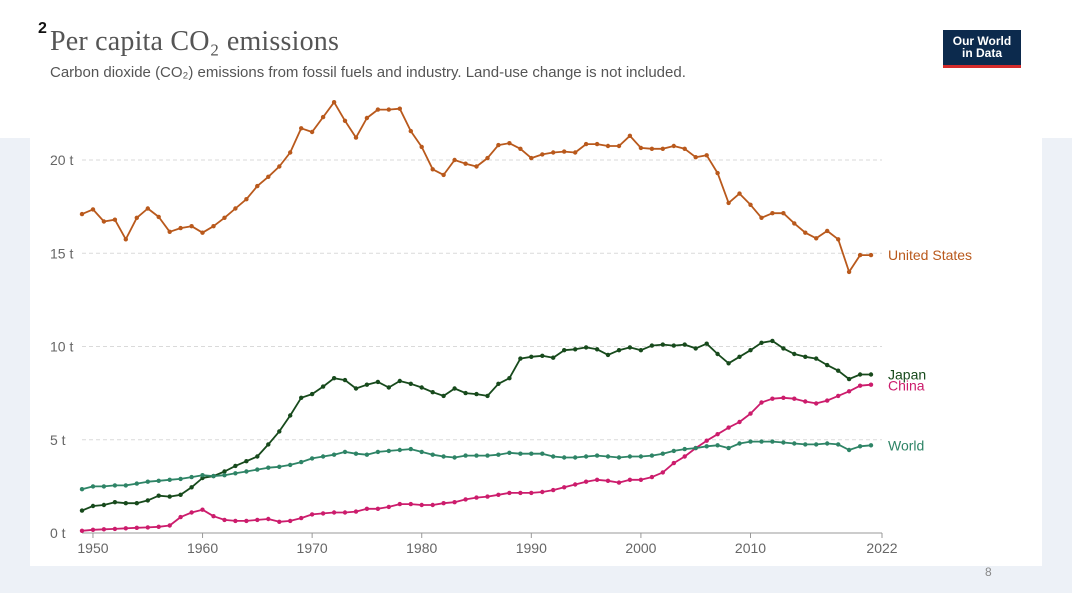  Describe the element at coordinates (930, 255) in the screenshot. I see `series-label-united-states: United States` at that location.